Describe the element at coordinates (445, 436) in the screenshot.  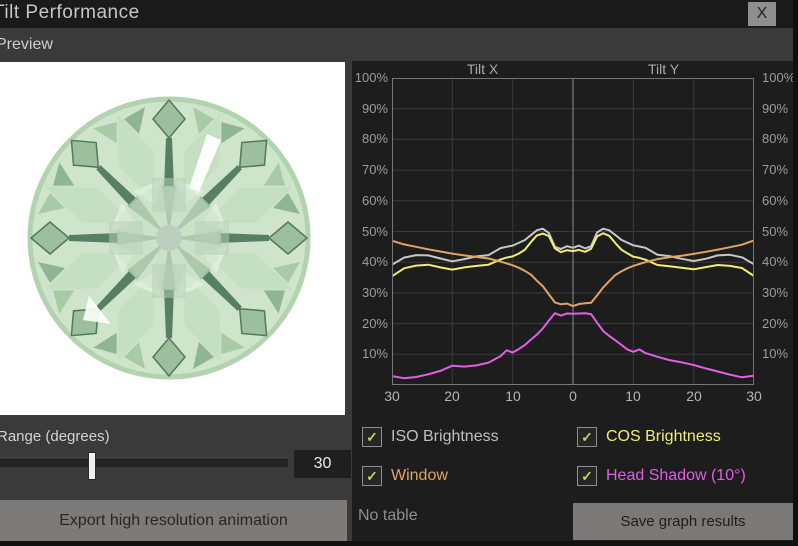
I see `iso-brightness-label: ISO Brightness` at that location.